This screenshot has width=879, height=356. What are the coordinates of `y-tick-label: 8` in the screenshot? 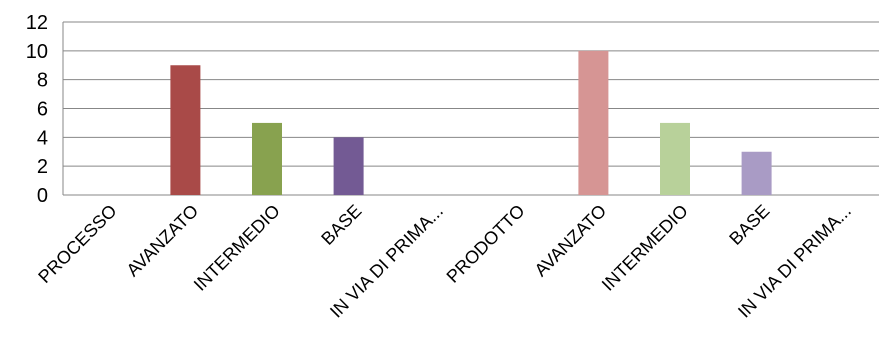 It's located at (42, 81).